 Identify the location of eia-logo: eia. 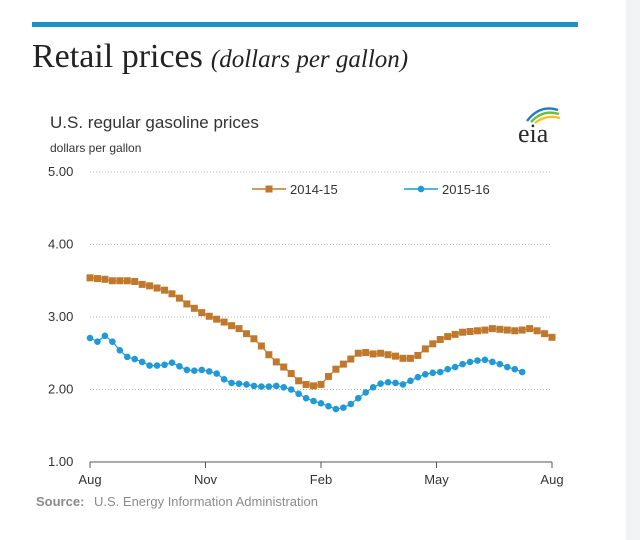
(539, 127).